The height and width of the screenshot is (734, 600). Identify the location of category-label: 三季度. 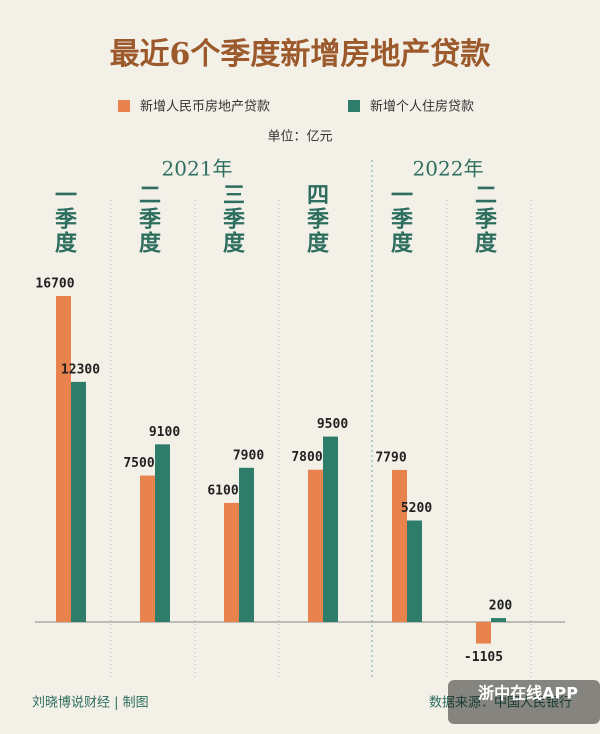
(232, 219).